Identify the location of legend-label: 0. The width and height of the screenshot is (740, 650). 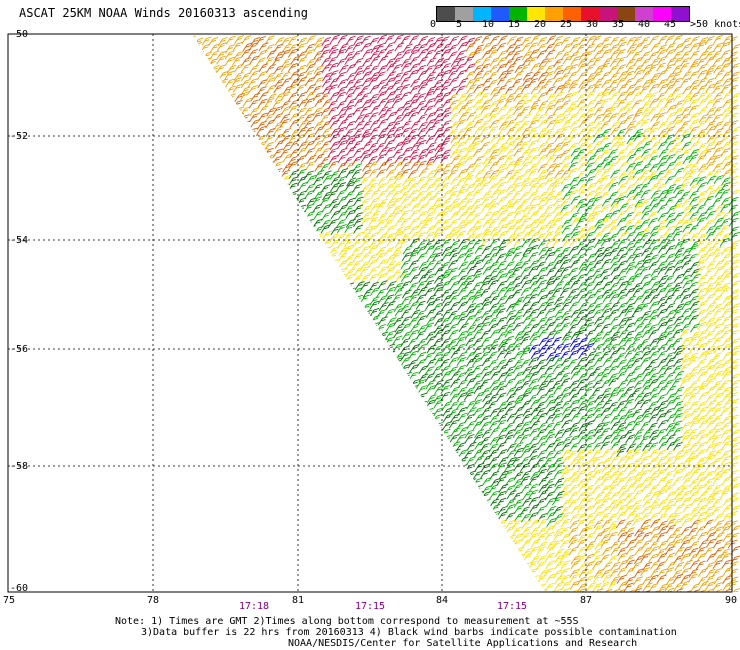
(433, 24).